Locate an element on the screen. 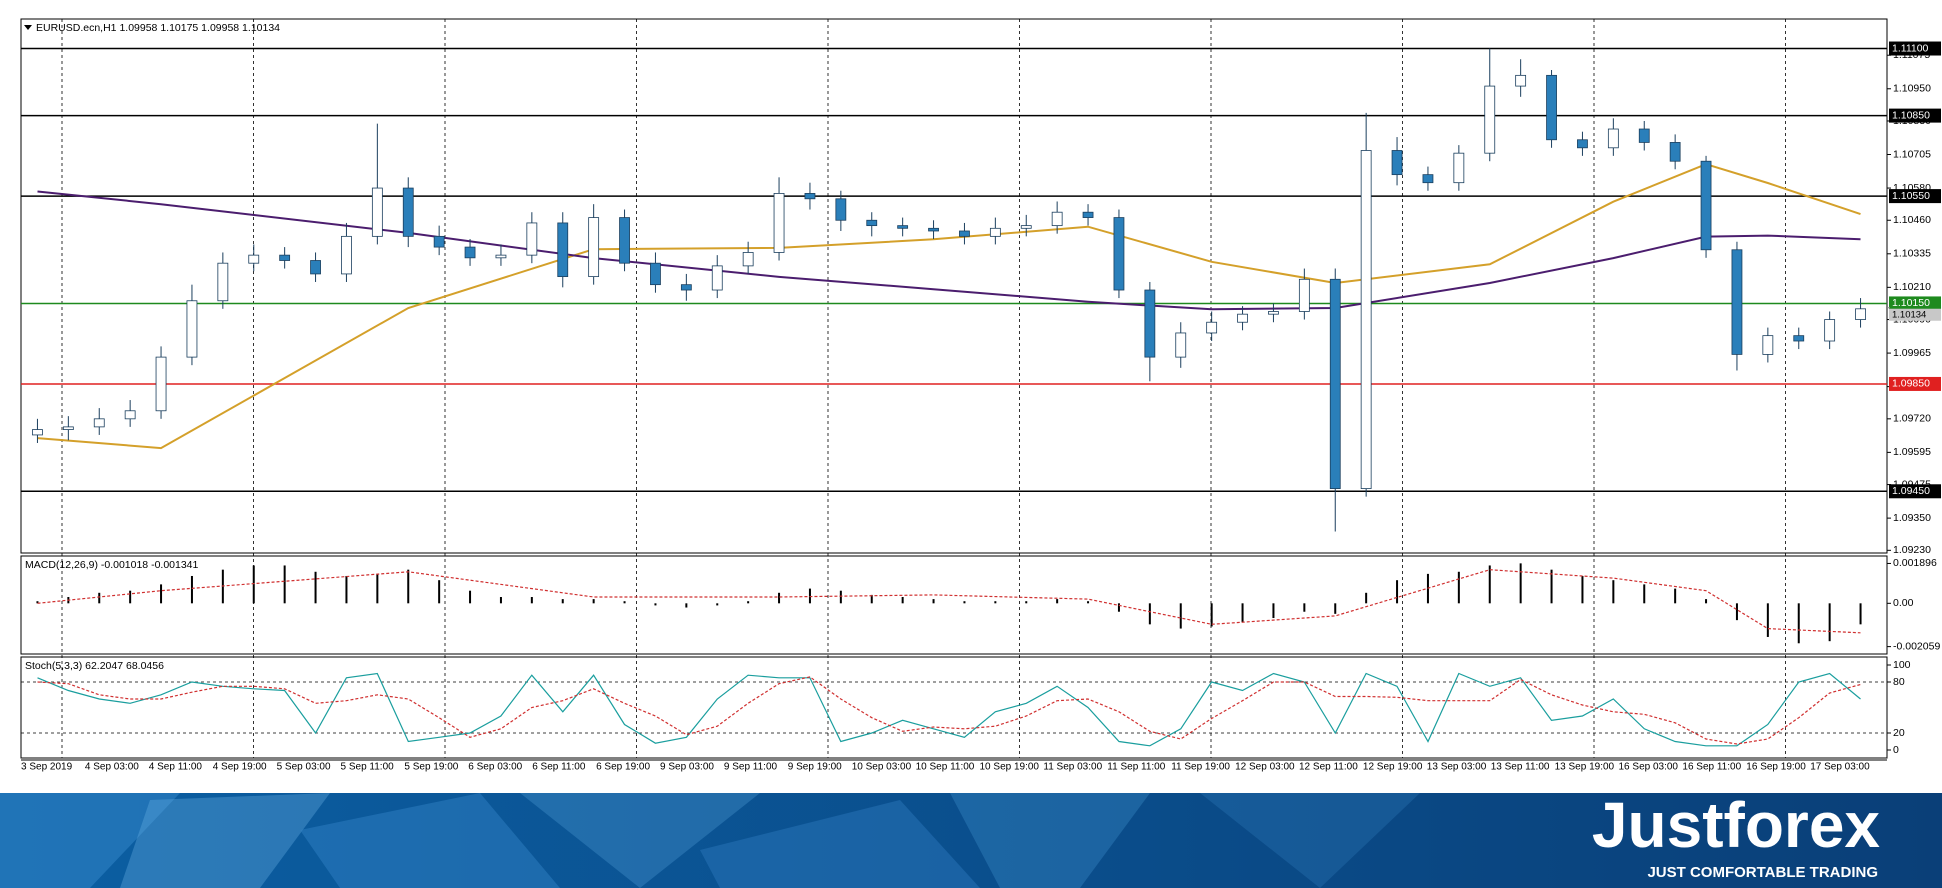 Image resolution: width=1942 pixels, height=888 pixels. y-tick-label: 80 is located at coordinates (1899, 682).